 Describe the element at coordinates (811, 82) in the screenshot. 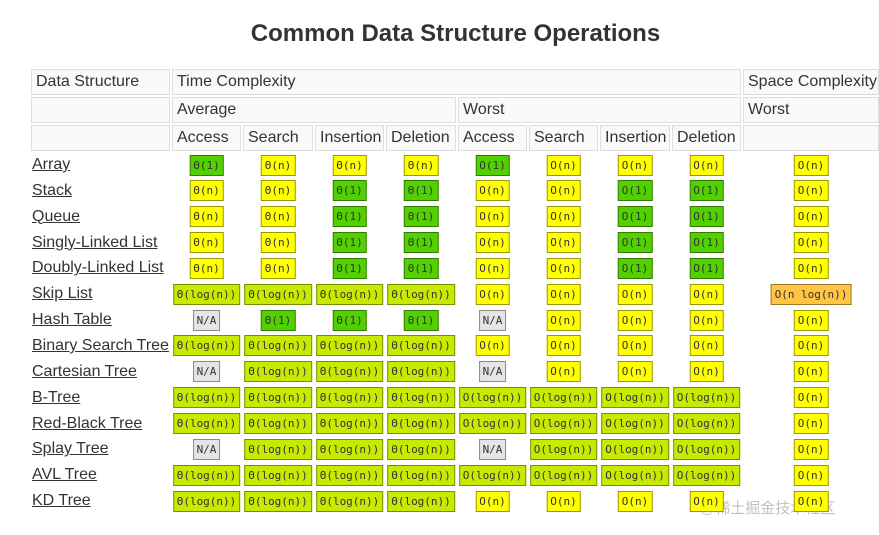

I see `header-group: Space Complexity` at that location.